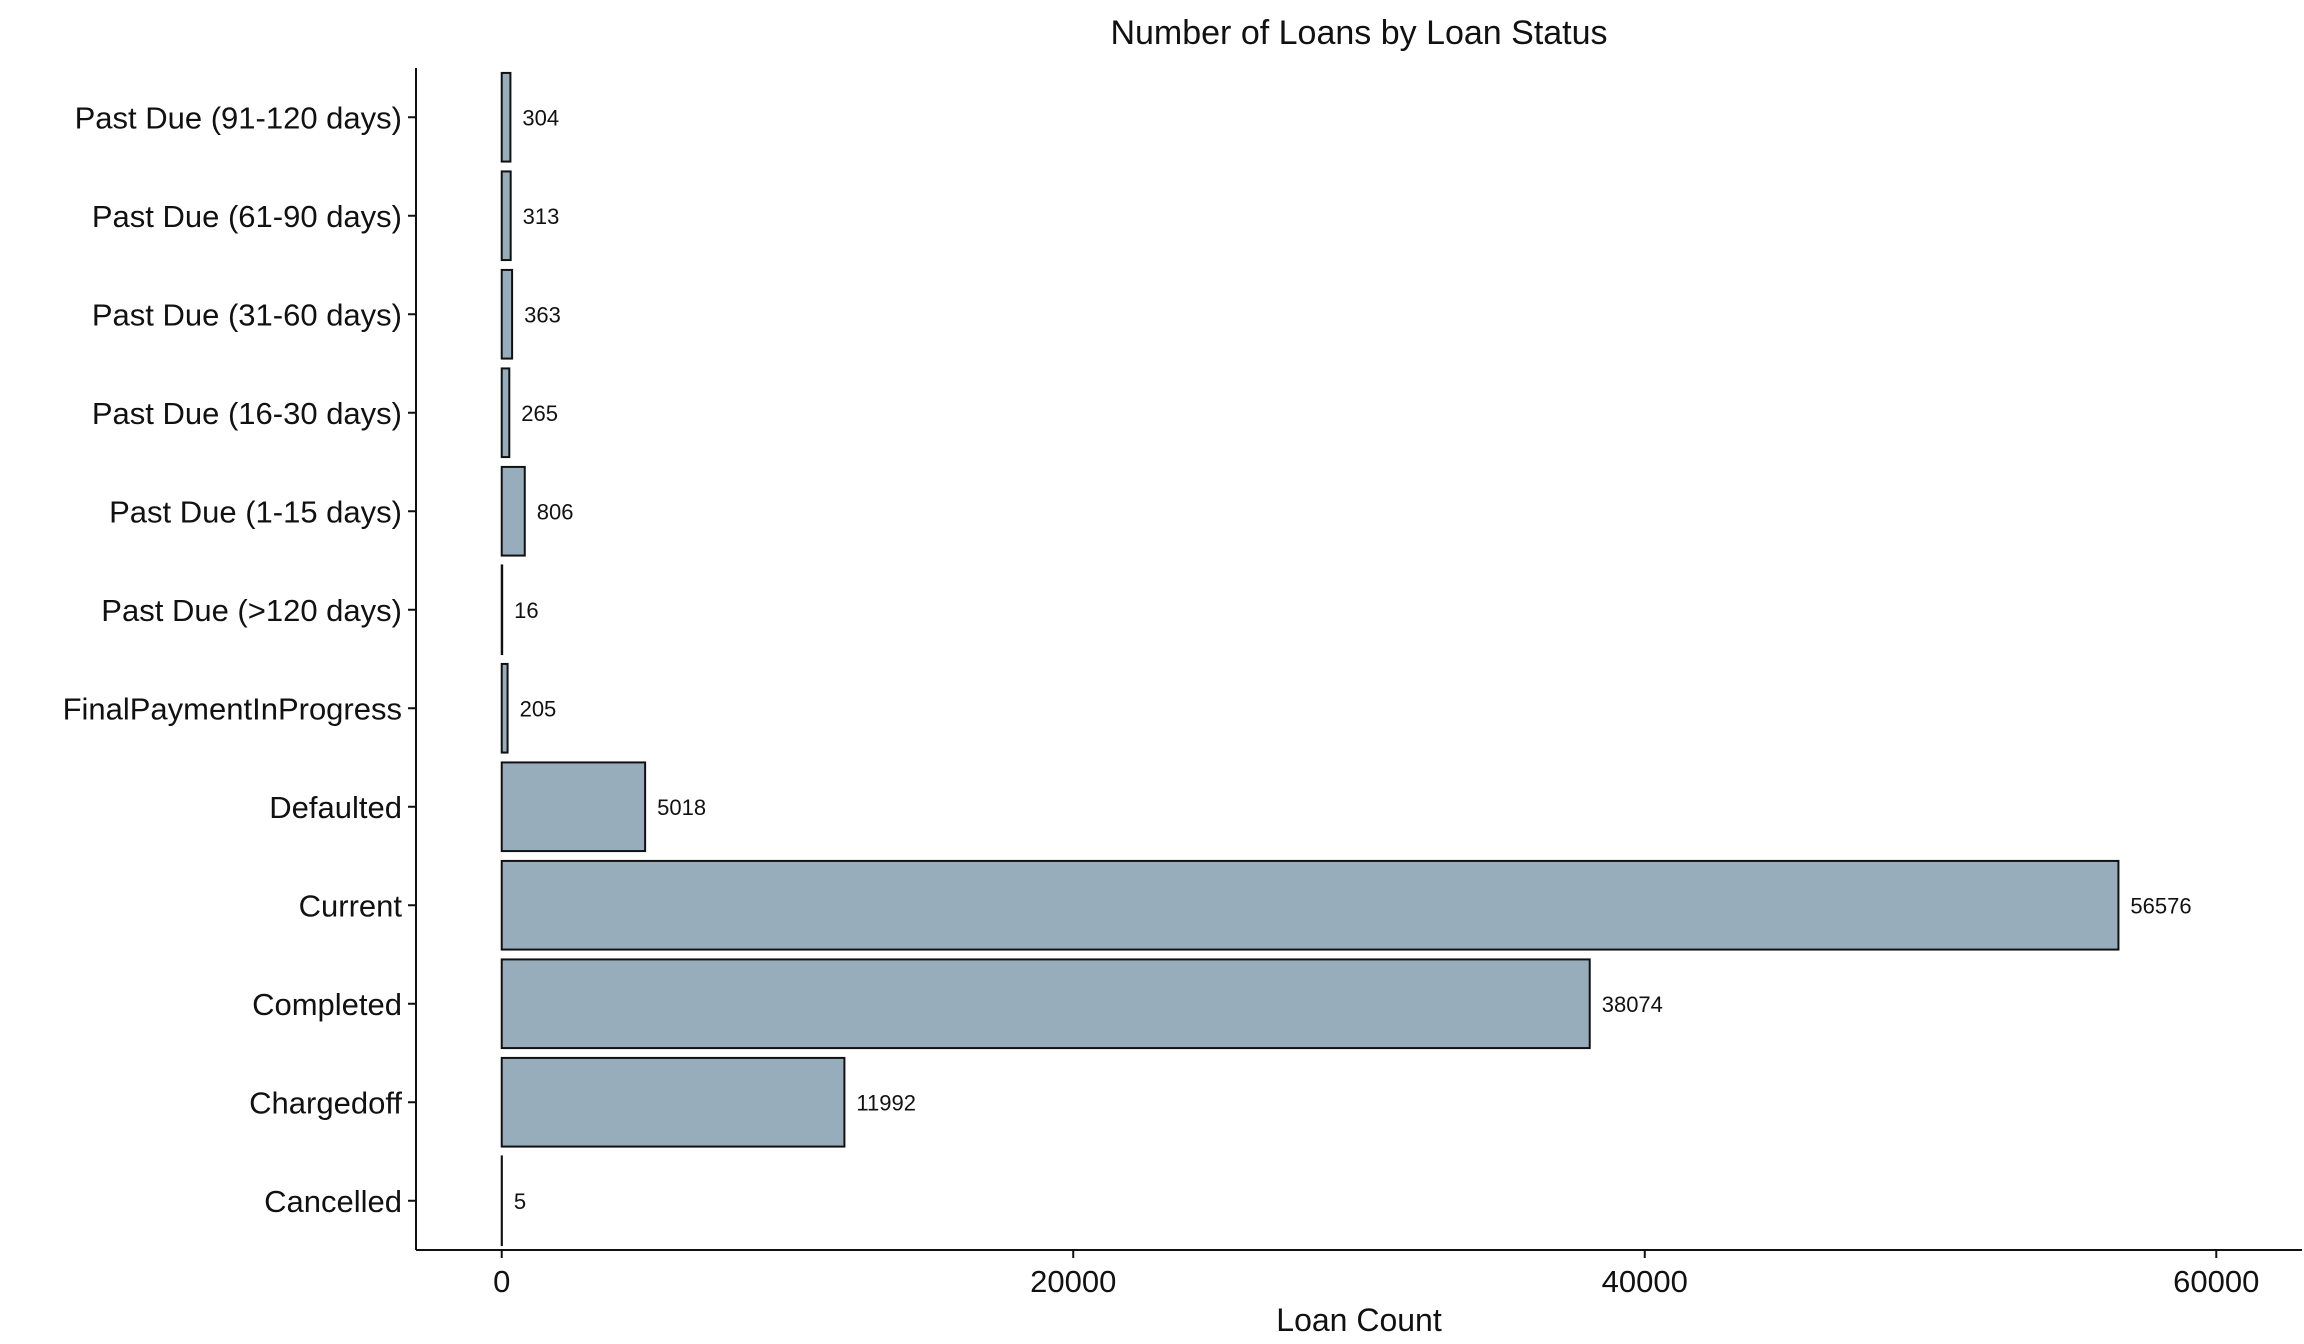 Image resolution: width=2304 pixels, height=1344 pixels. What do you see at coordinates (681, 807) in the screenshot?
I see `bar-value-label: 5018` at bounding box center [681, 807].